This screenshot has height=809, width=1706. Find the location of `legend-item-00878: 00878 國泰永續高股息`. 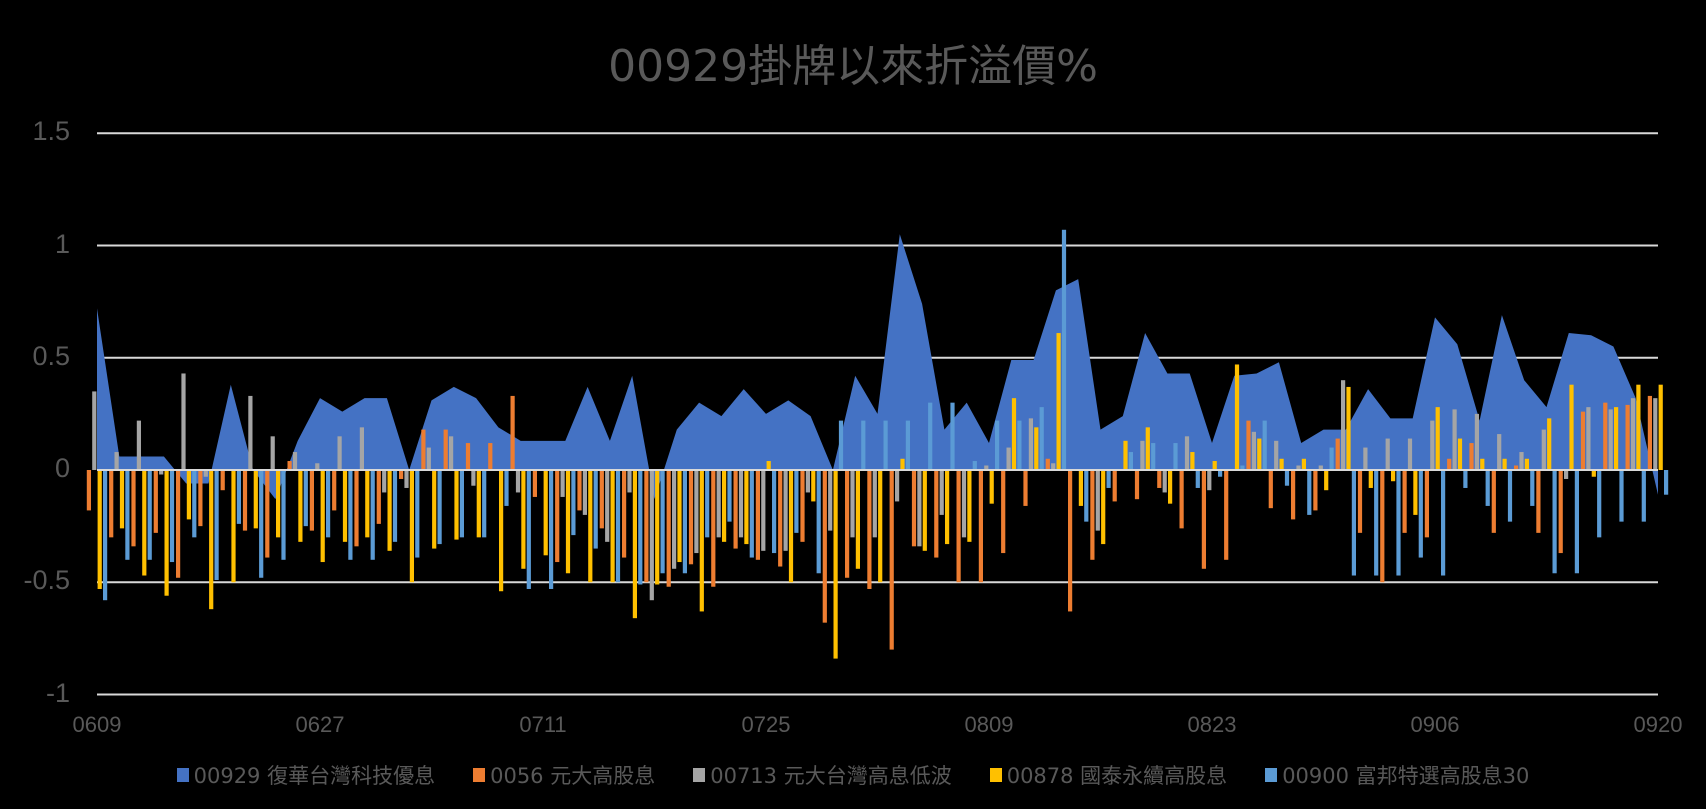

legend-item-00878: 00878 國泰永續高股息 is located at coordinates (1108, 775).